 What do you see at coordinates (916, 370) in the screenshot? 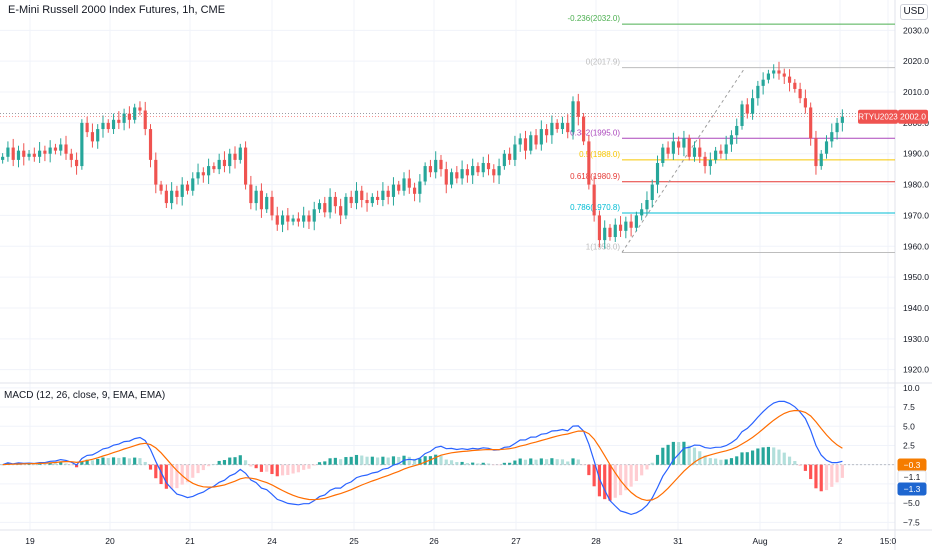
I see `price-axis-tick-label: 1920.0` at bounding box center [916, 370].